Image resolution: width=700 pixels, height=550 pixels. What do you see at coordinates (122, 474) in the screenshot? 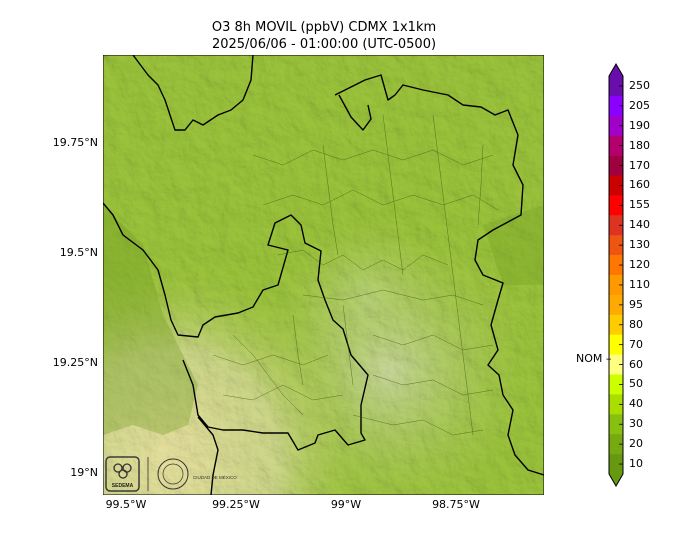
I see `sedema-logo: SEDEMA` at bounding box center [122, 474].